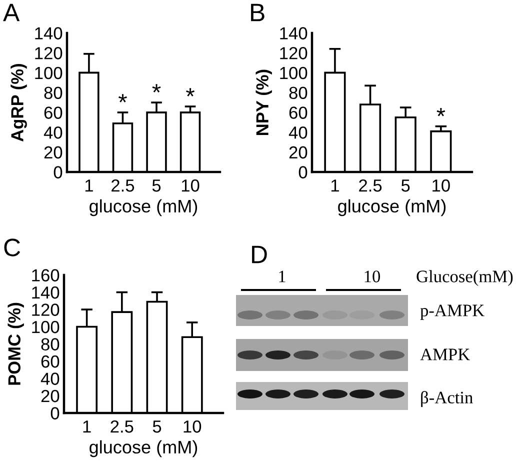 This screenshot has width=520, height=464. Describe the element at coordinates (445, 354) in the screenshot. I see `text: AMPK` at that location.